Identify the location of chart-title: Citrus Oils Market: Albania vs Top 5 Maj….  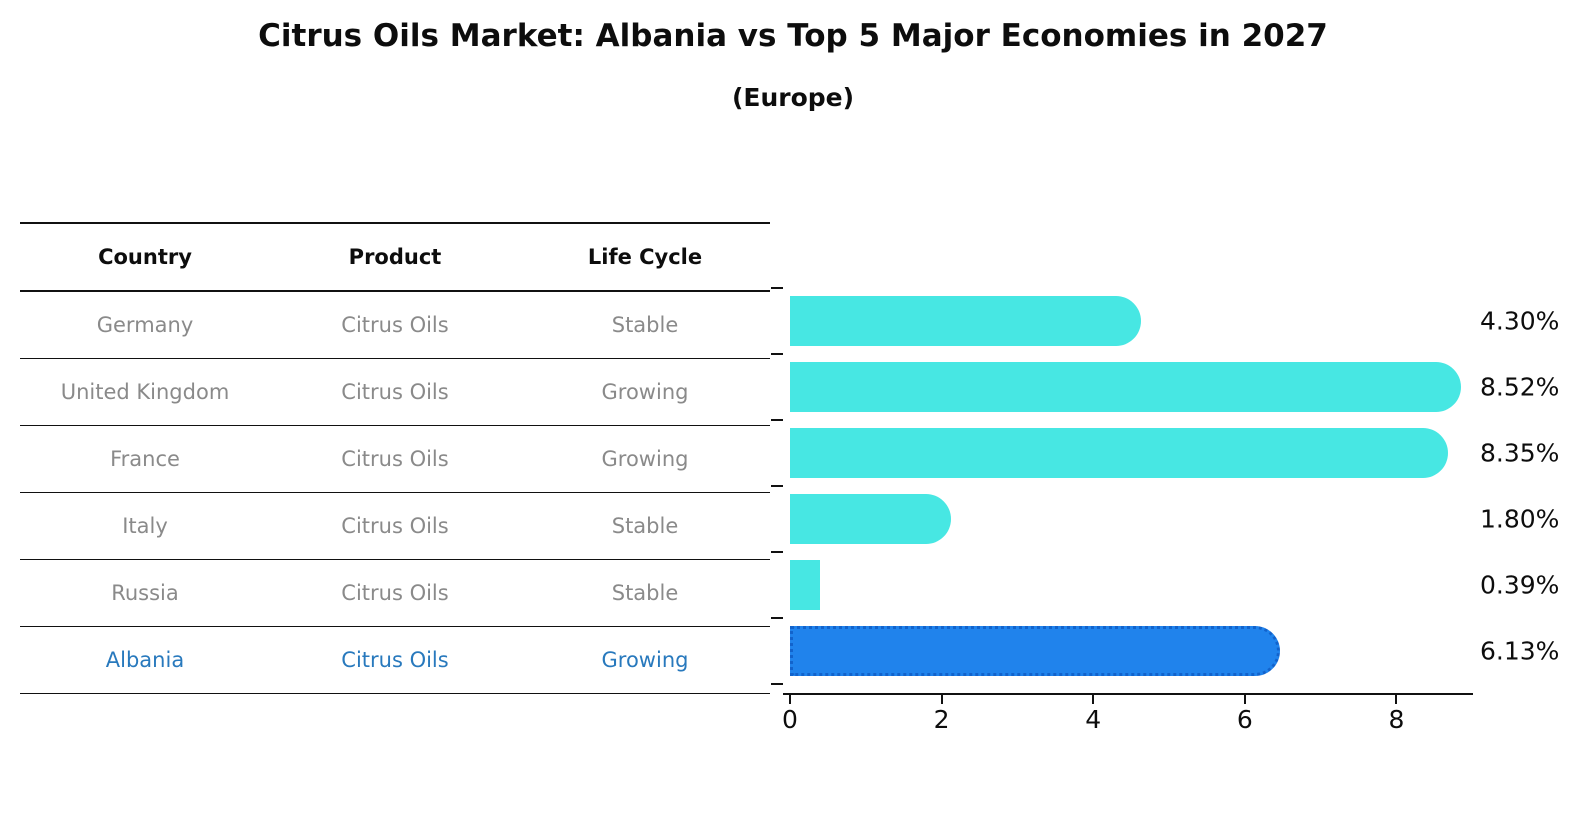
(793, 36).